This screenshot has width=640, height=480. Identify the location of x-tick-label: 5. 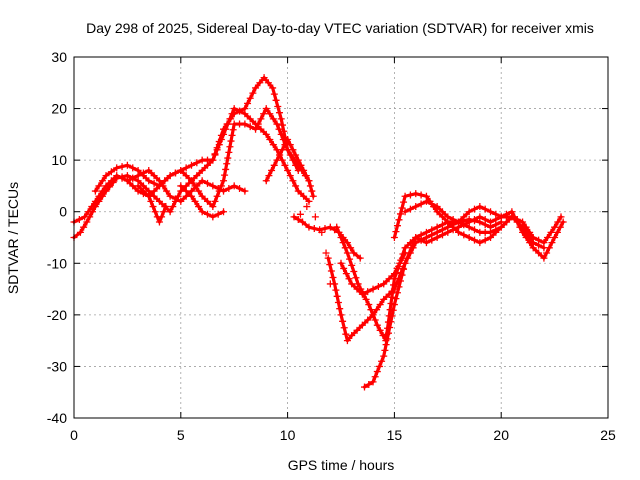
(181, 435).